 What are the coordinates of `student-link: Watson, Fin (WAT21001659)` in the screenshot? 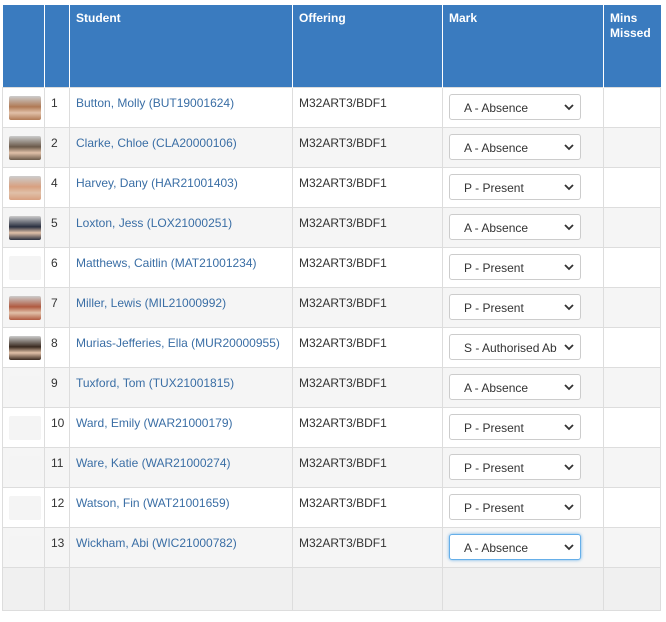 It's located at (153, 503).